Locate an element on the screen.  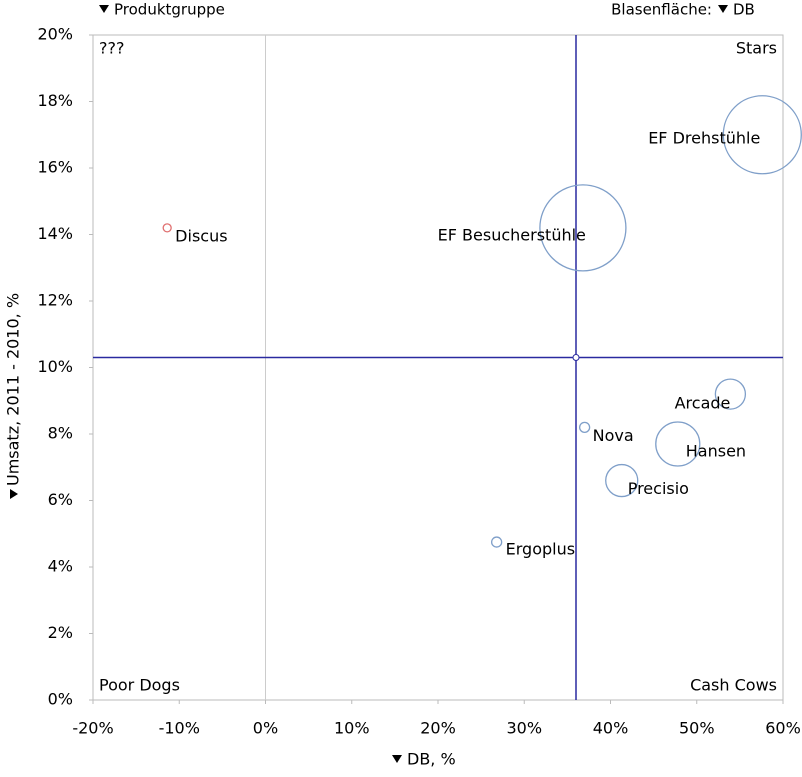
size-by-label: DB is located at coordinates (744, 10).